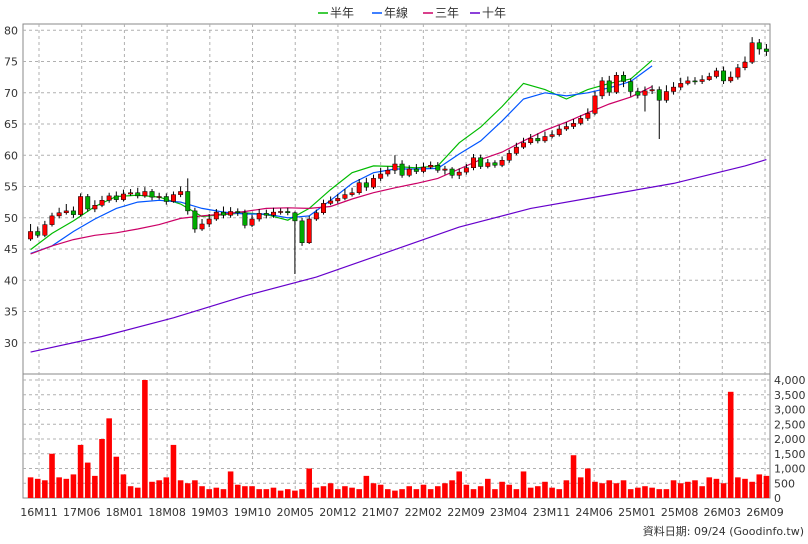 The width and height of the screenshot is (808, 544). I want to click on price-tick-label: 70, so click(11, 93).